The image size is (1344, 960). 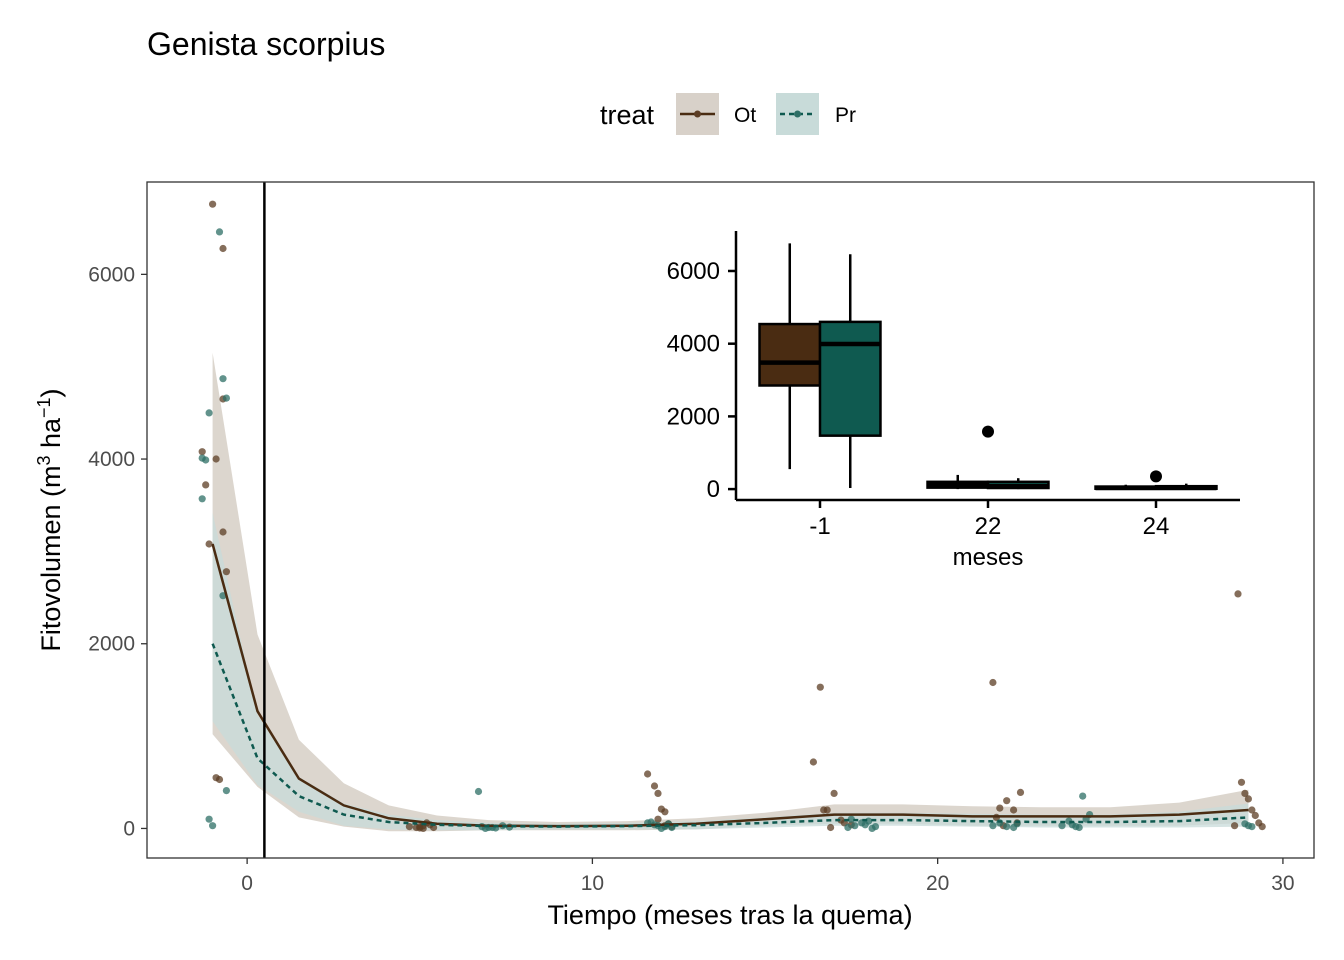 I want to click on legend: treat Ot Pr, so click(x=728, y=114).